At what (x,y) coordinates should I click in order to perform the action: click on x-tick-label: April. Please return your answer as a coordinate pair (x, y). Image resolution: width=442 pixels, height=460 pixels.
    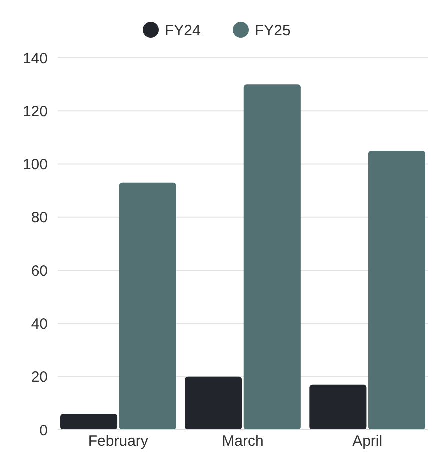
    Looking at the image, I should click on (367, 441).